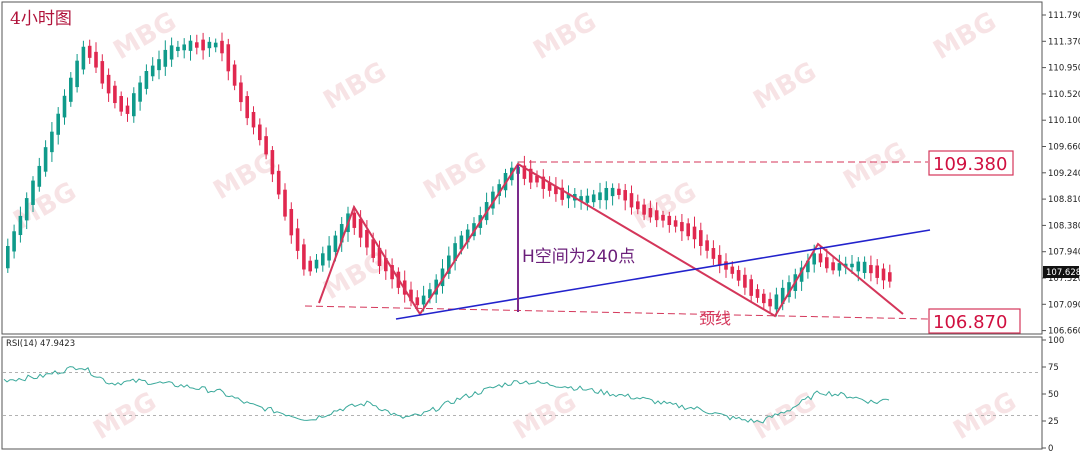  Describe the element at coordinates (1064, 16) in the screenshot. I see `price-tick-label: 111.790` at that location.